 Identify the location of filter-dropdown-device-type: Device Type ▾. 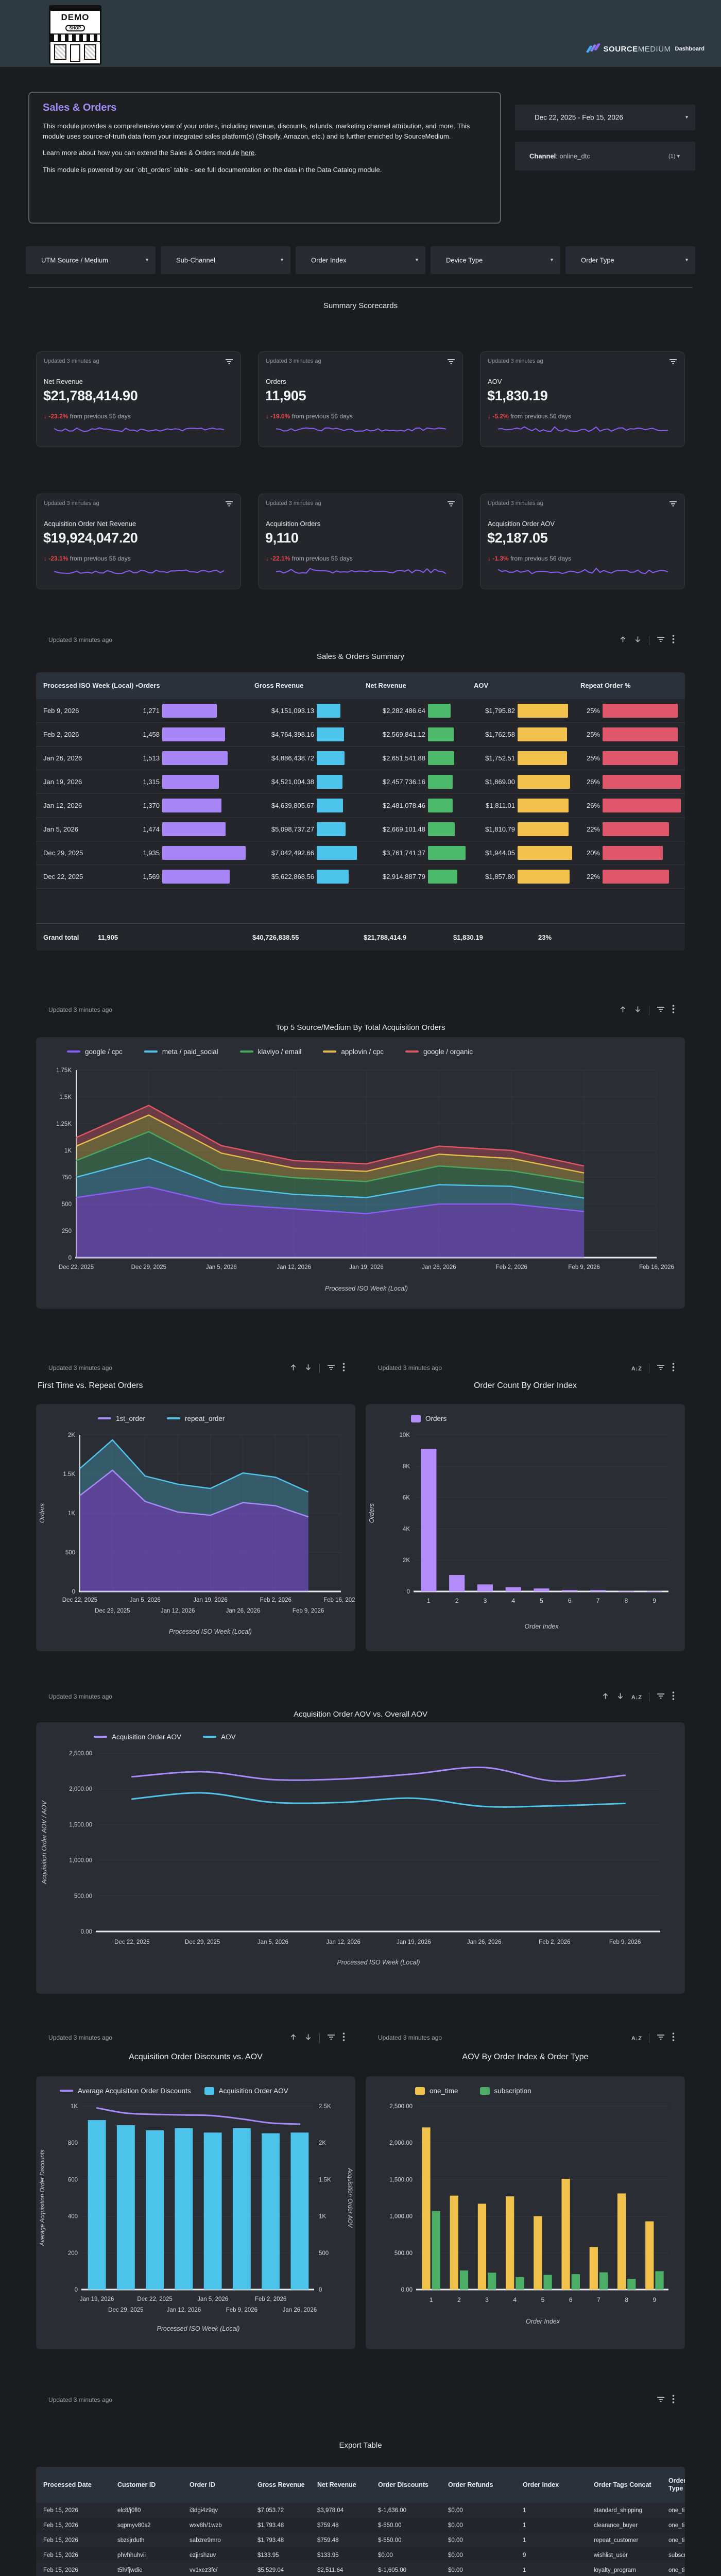
(495, 260).